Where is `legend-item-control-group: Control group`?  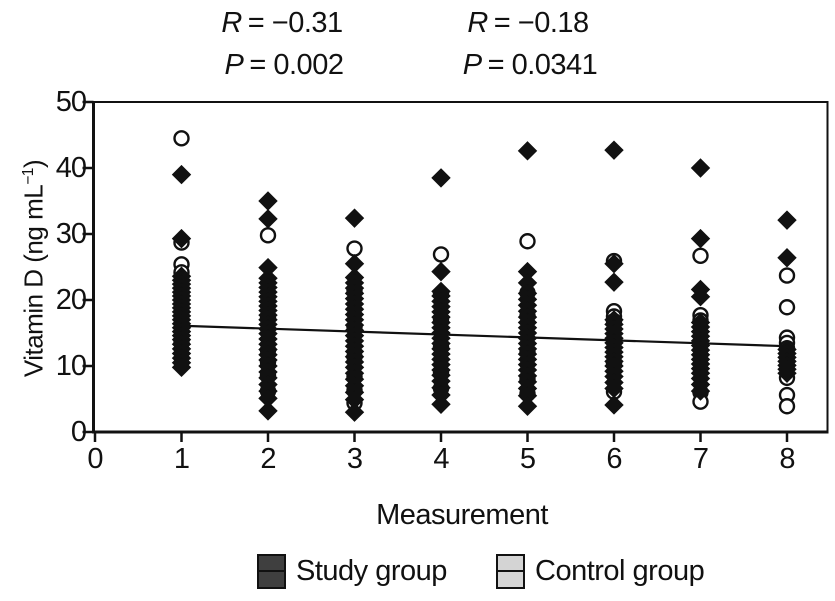 legend-item-control-group: Control group is located at coordinates (600, 571).